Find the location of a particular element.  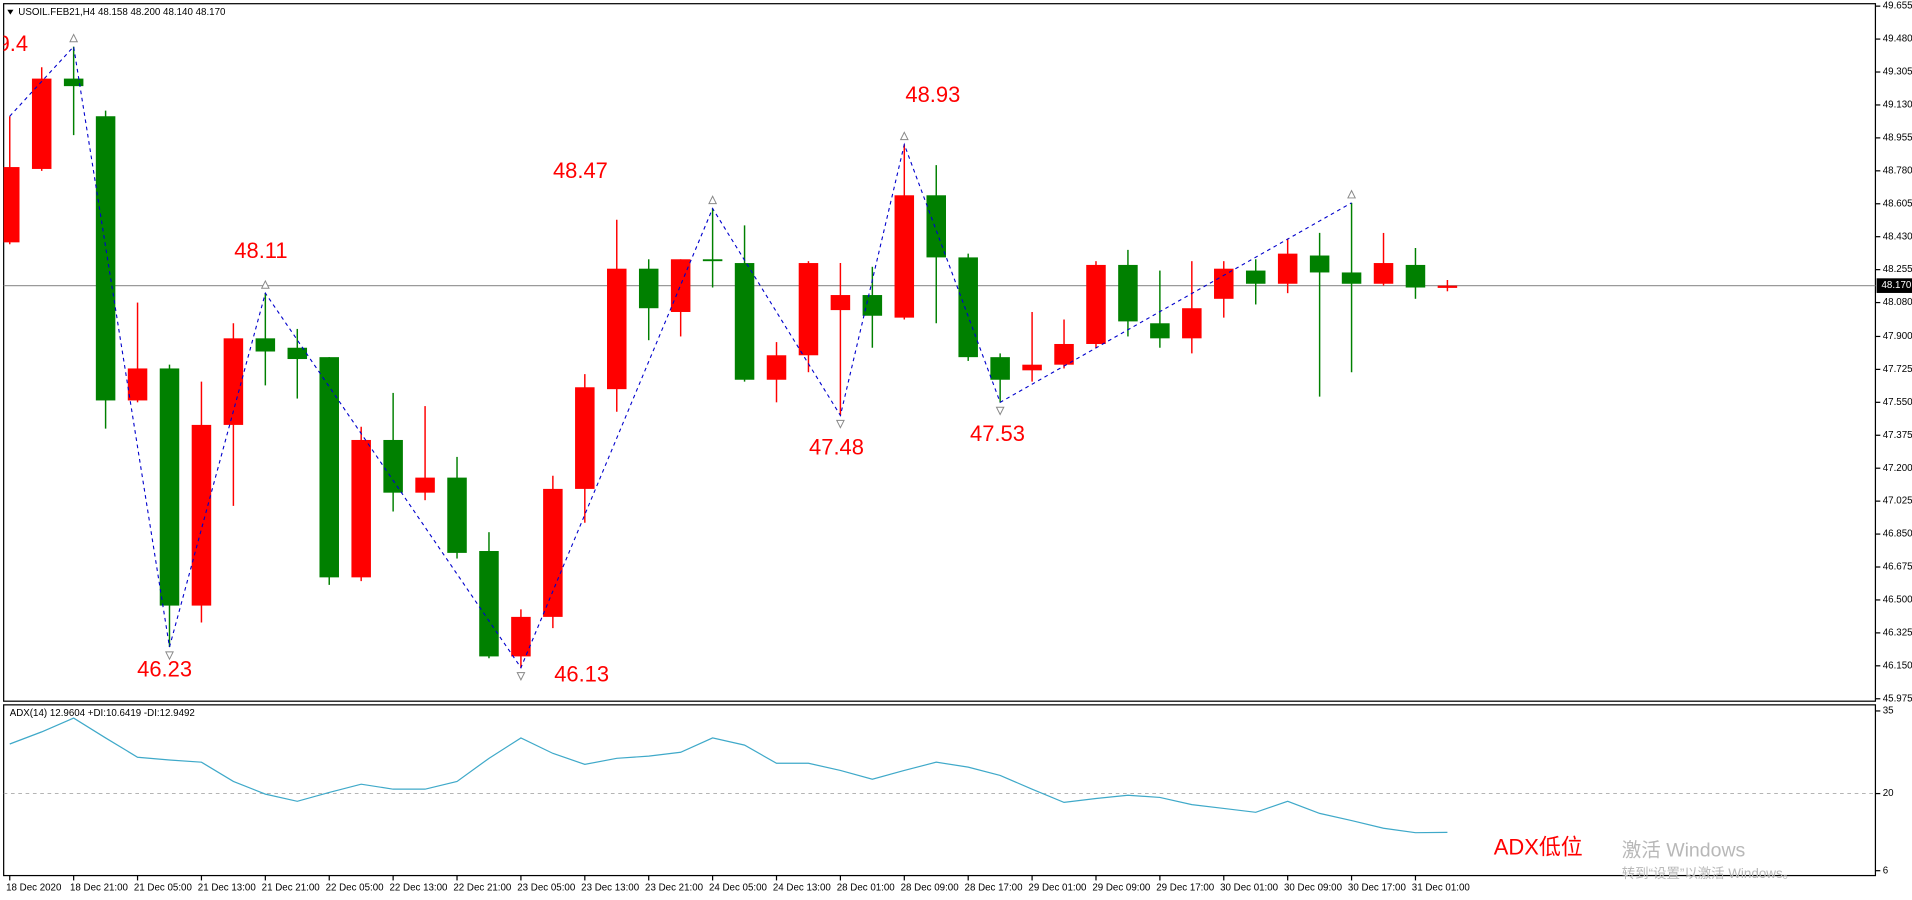

x-tick-label: 29 Dec 17:00 is located at coordinates (1185, 887).